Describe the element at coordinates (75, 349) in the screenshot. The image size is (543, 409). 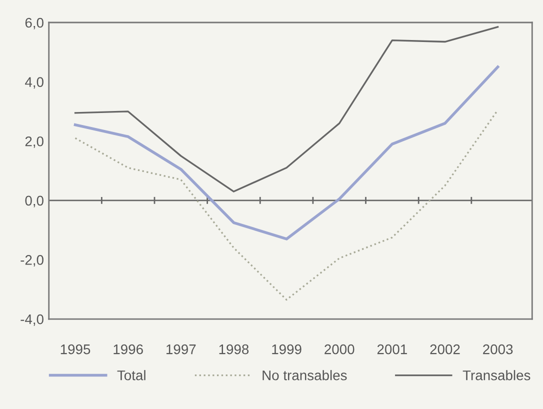
I see `x-tick-label: 1995` at that location.